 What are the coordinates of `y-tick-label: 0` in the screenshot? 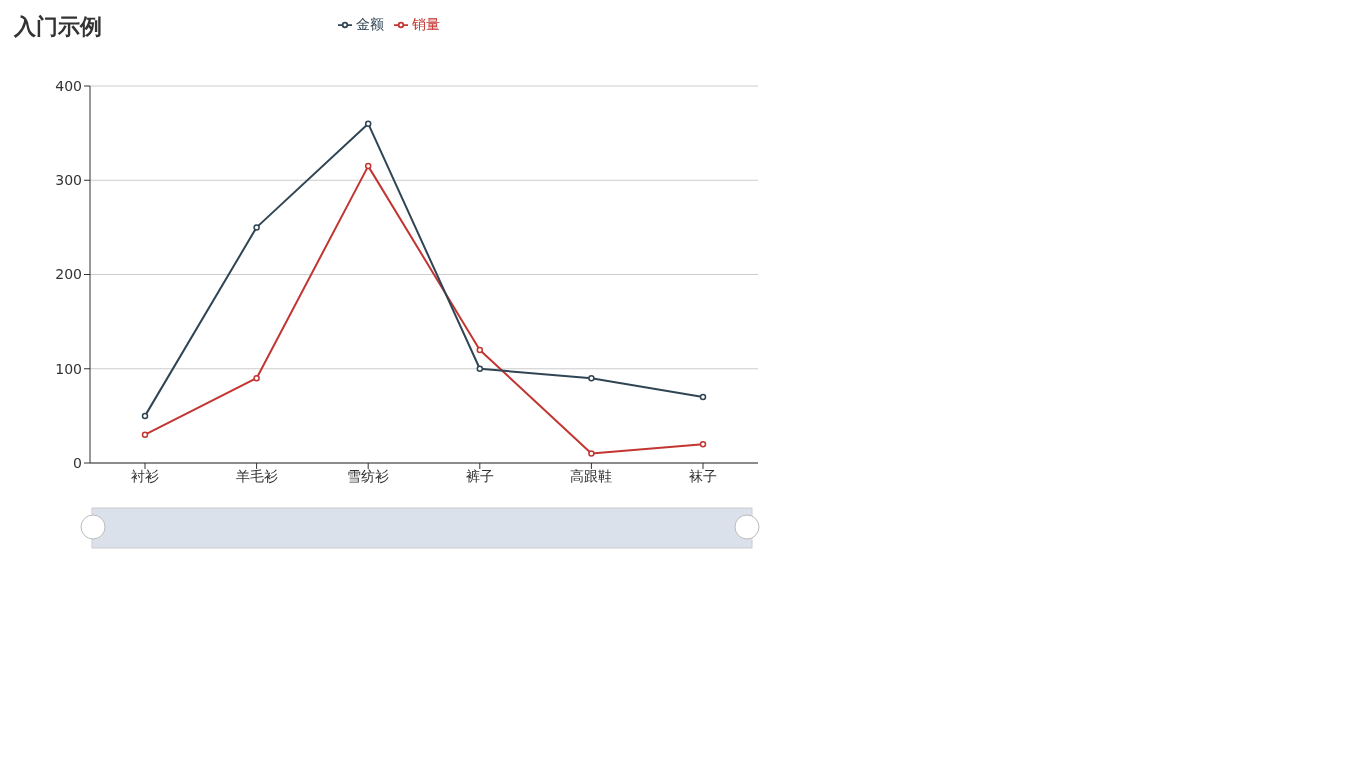 It's located at (77, 462).